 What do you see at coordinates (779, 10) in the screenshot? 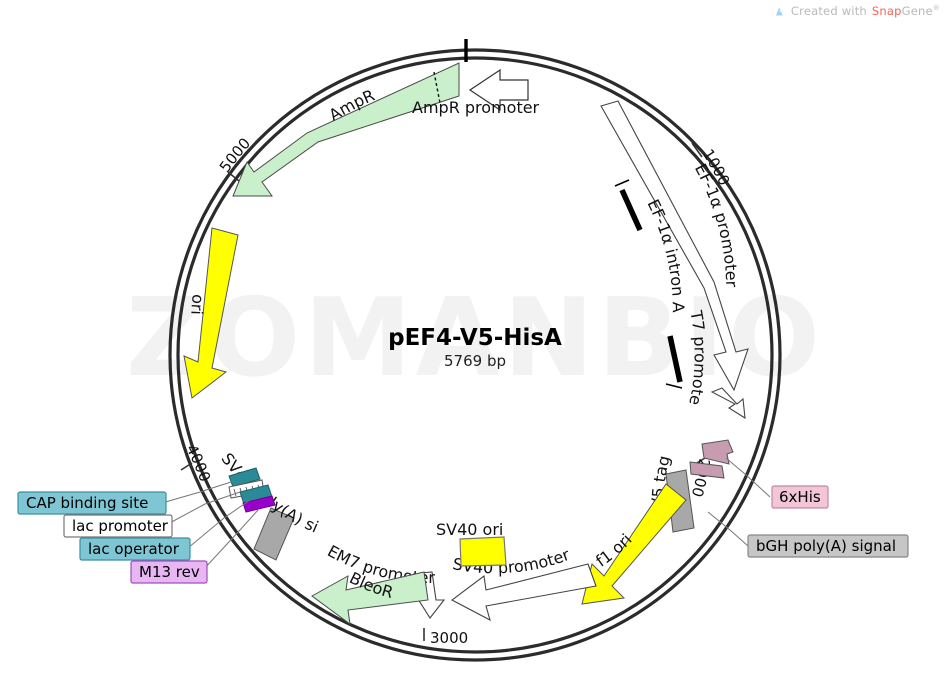
I see `snapgene-logo-icon` at bounding box center [779, 10].